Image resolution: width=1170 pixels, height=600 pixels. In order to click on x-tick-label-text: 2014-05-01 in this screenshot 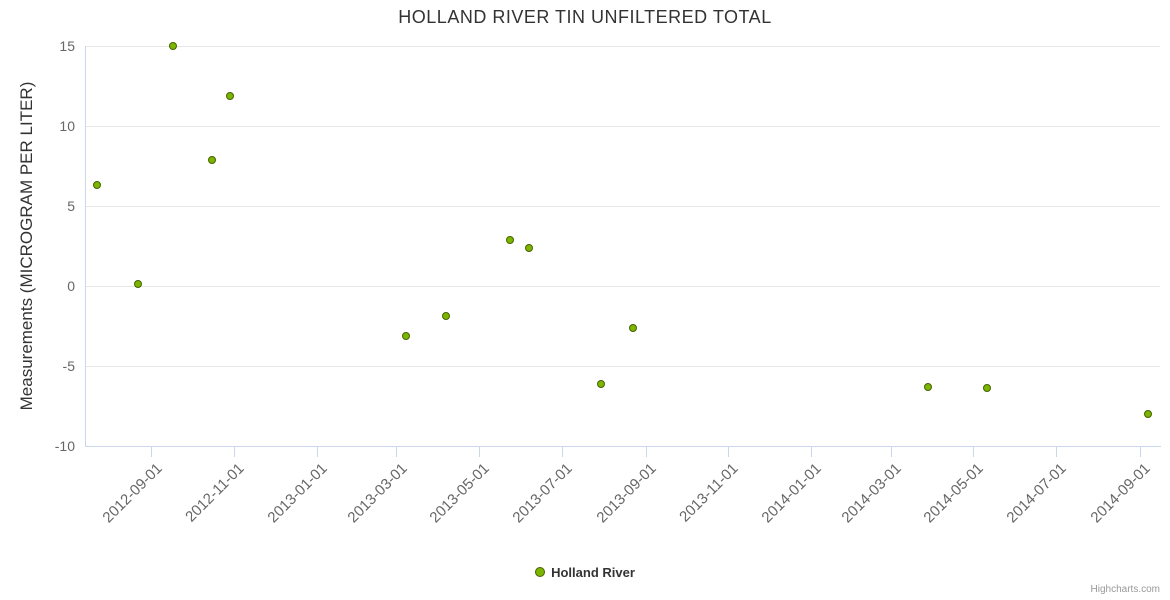, I will do `click(954, 493)`.